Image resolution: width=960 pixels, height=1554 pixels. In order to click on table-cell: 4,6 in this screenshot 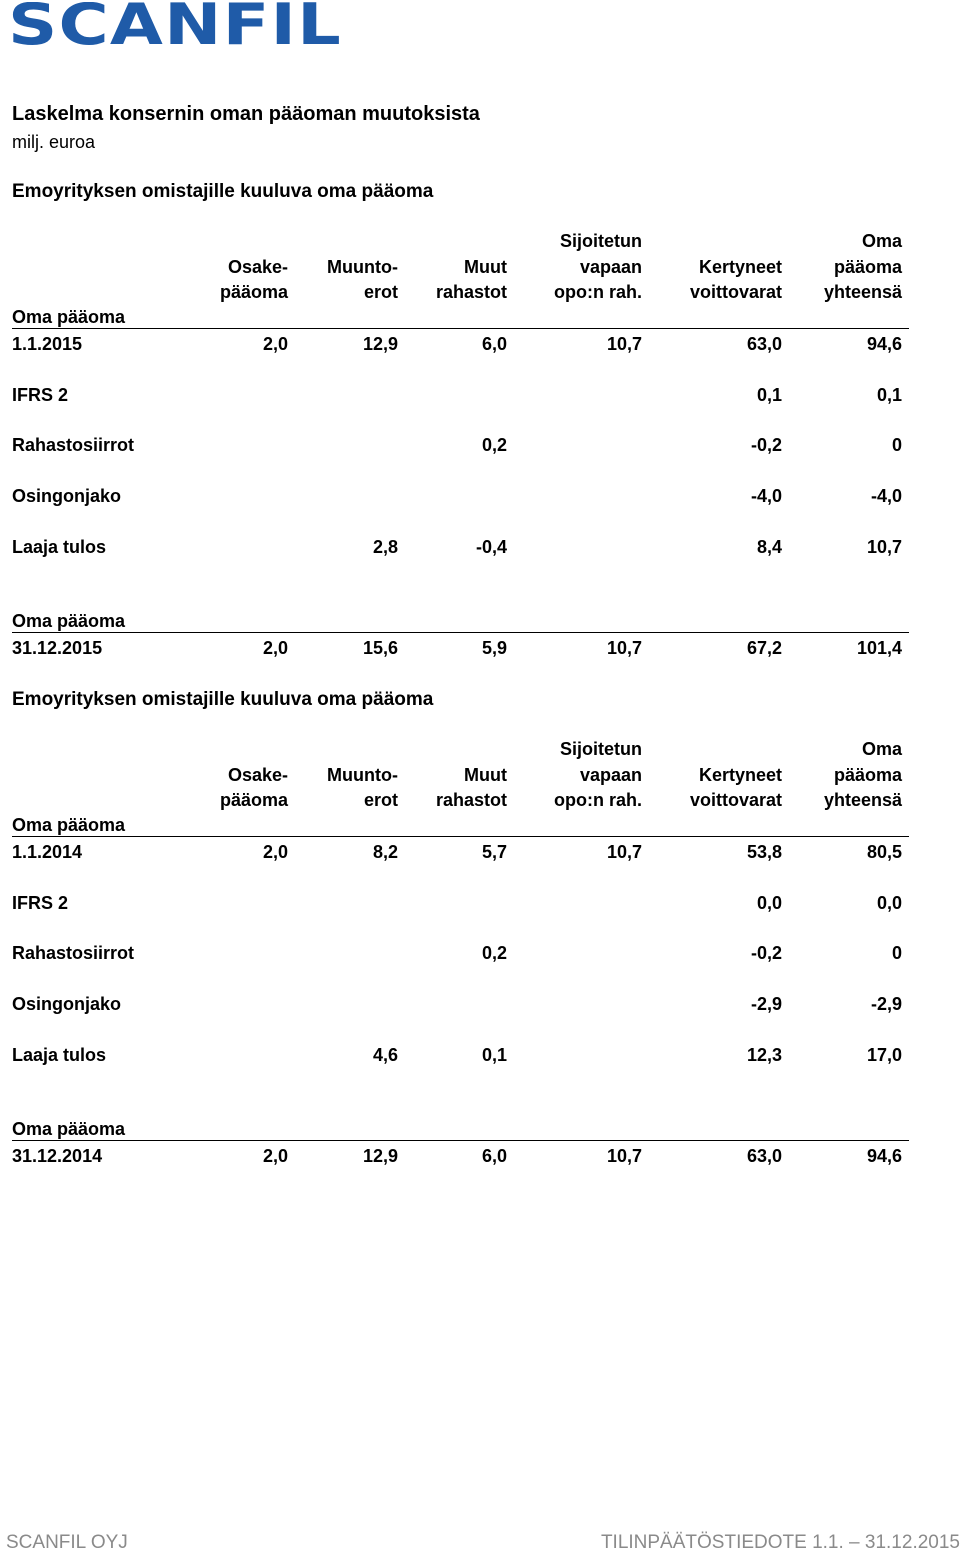, I will do `click(385, 1054)`.